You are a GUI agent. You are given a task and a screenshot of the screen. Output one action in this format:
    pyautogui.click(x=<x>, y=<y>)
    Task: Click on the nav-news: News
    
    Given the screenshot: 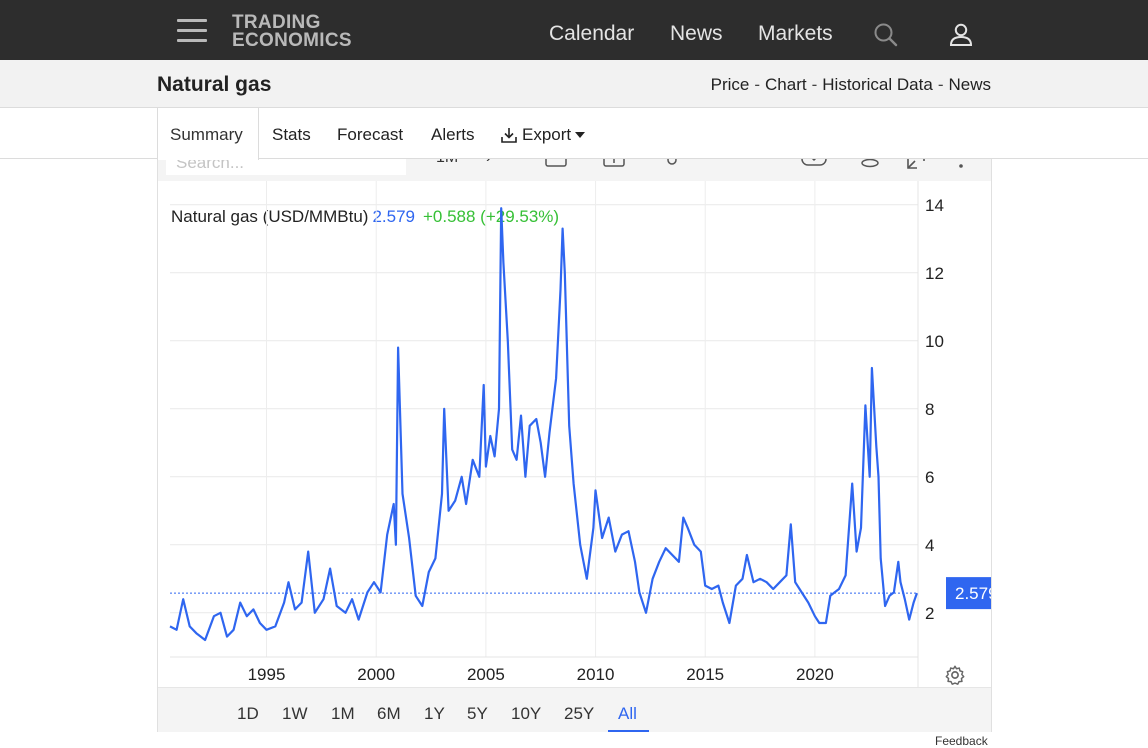 What is the action you would take?
    pyautogui.click(x=696, y=33)
    